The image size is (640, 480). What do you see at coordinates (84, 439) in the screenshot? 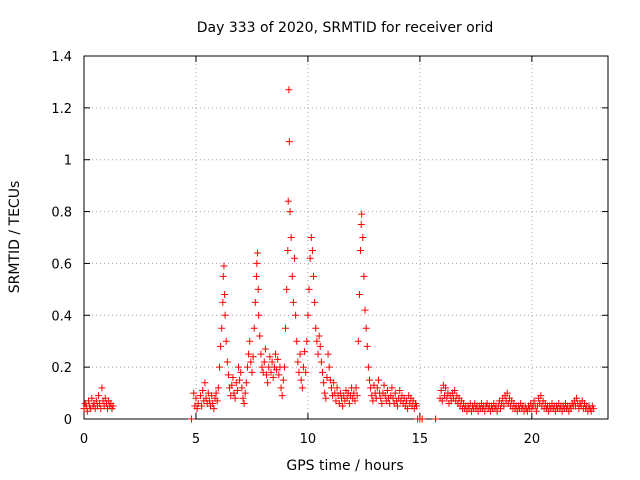
I see `x-tick-label: 0` at bounding box center [84, 439].